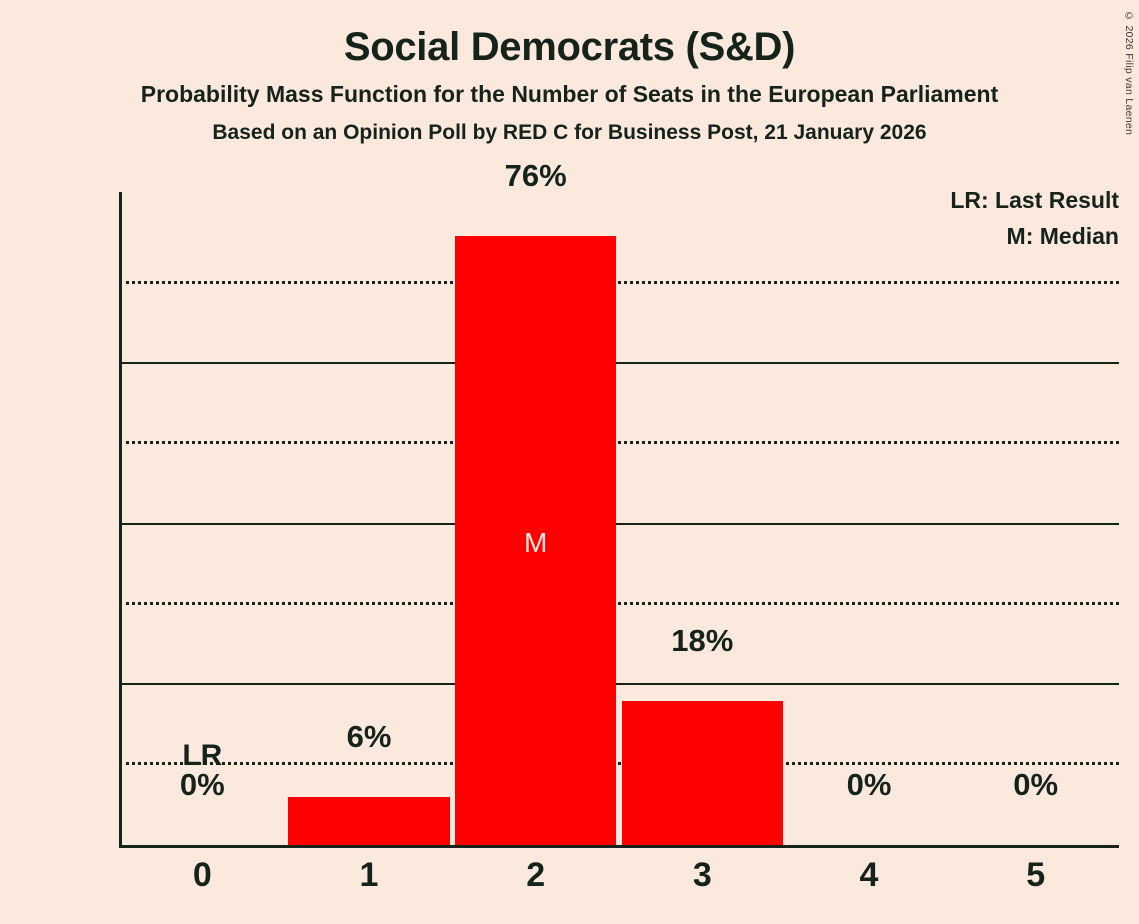  I want to click on last-result-marker: LR, so click(202, 755).